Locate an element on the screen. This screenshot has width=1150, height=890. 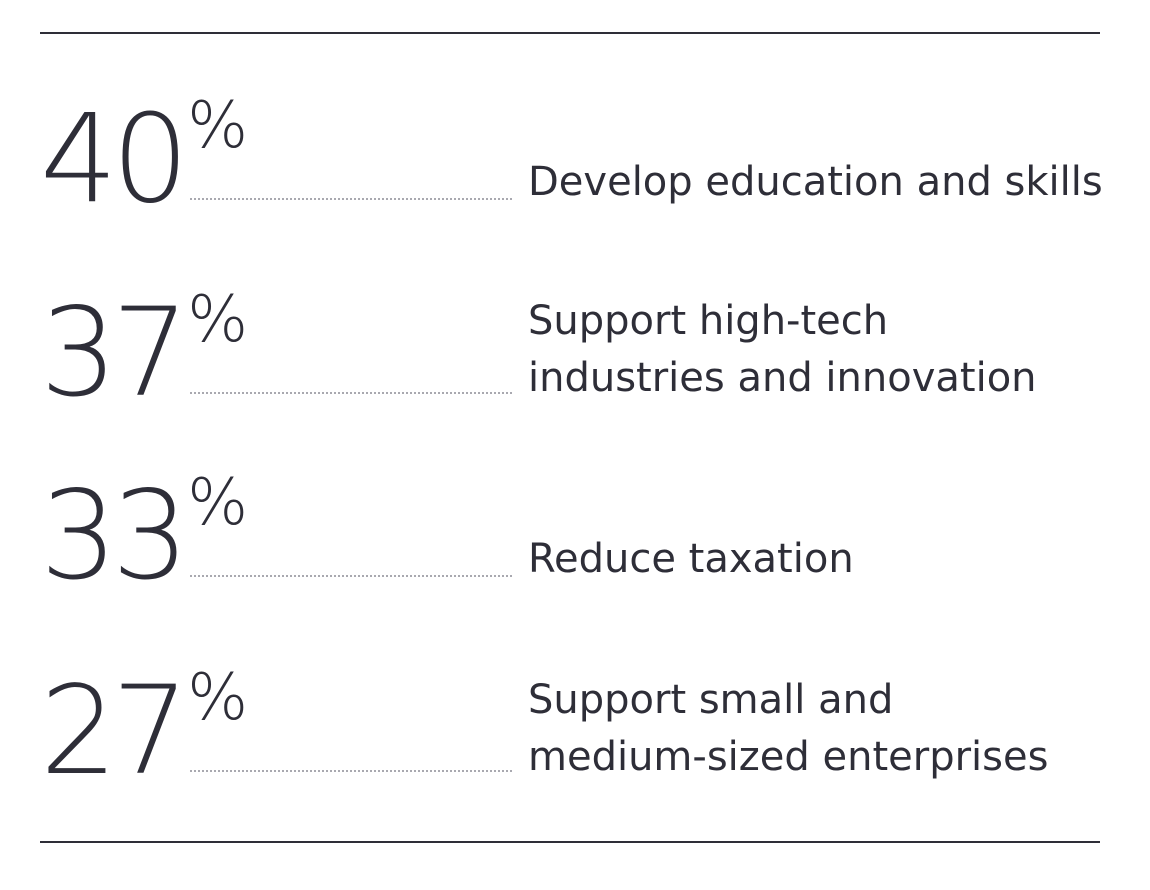
bottom-divider is located at coordinates (570, 842).